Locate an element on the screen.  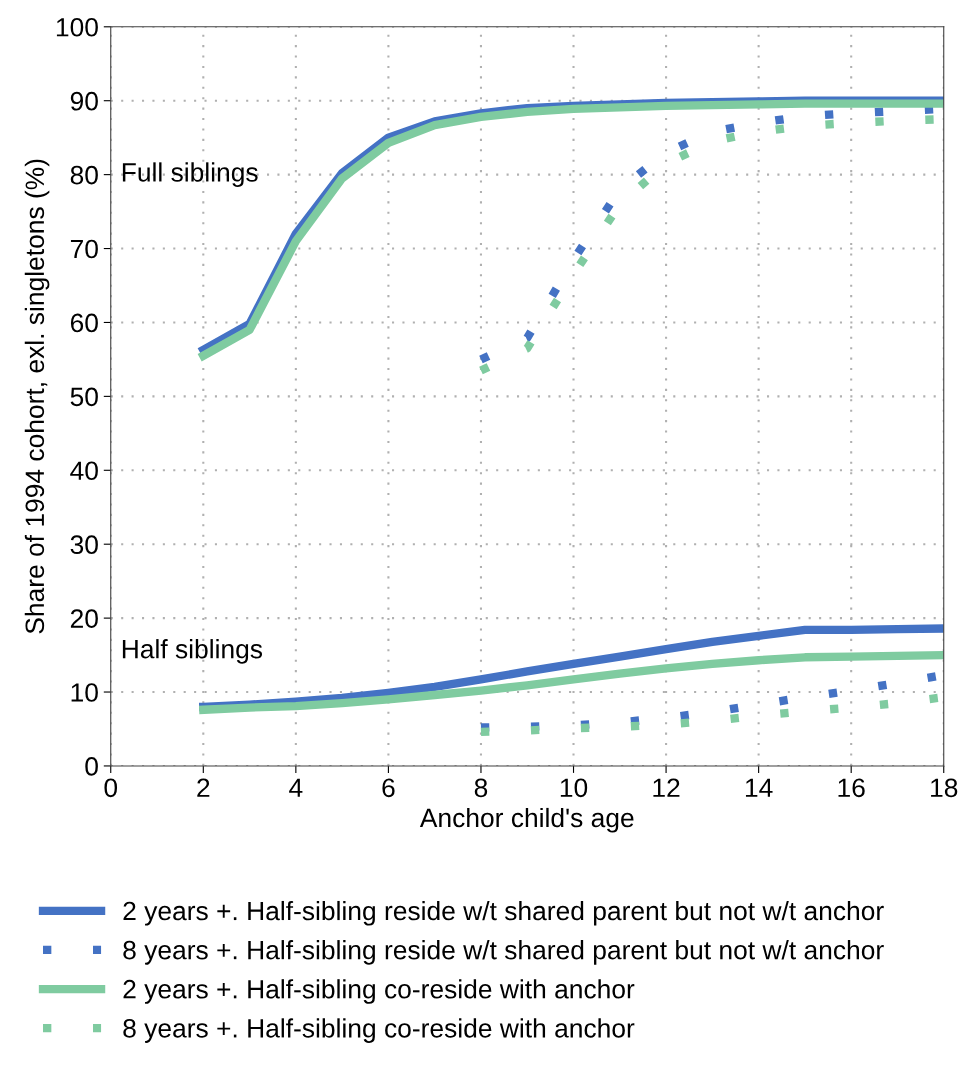
x-tick-label: 12 is located at coordinates (666, 787).